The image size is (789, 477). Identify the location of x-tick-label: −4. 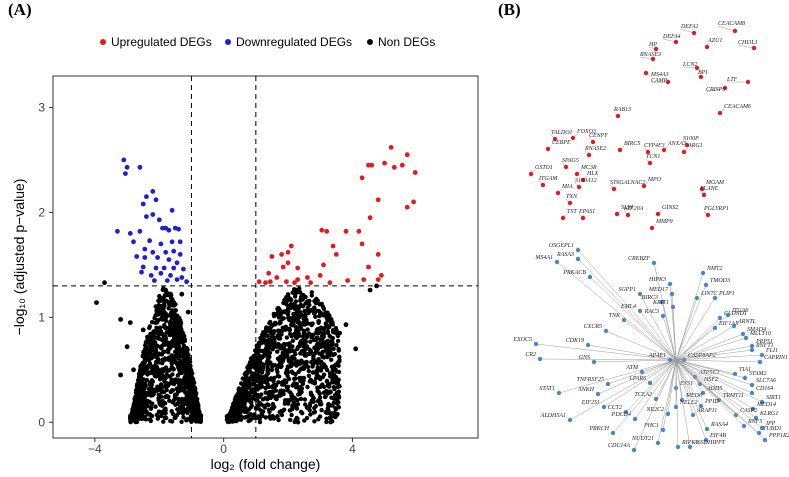
(95, 449).